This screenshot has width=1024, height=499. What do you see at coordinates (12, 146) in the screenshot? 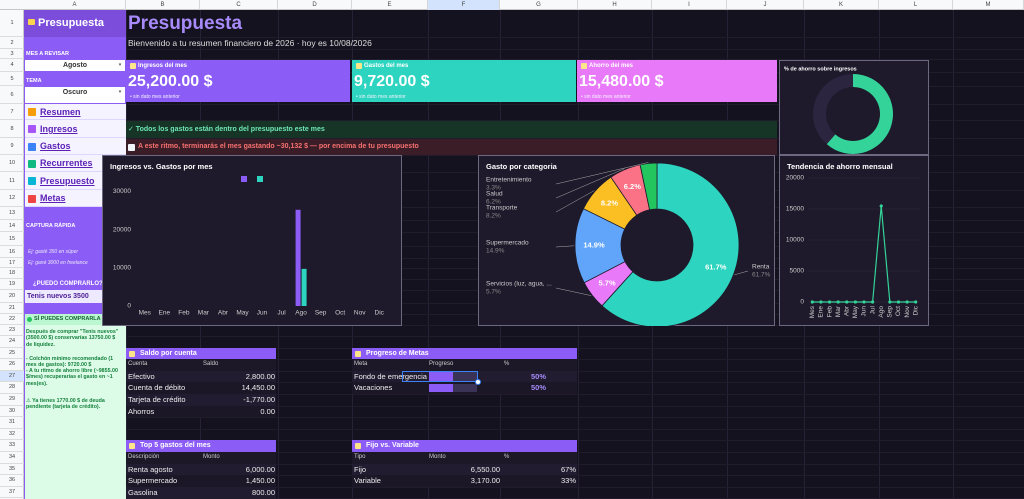
I see `row-header: 9` at bounding box center [12, 146].